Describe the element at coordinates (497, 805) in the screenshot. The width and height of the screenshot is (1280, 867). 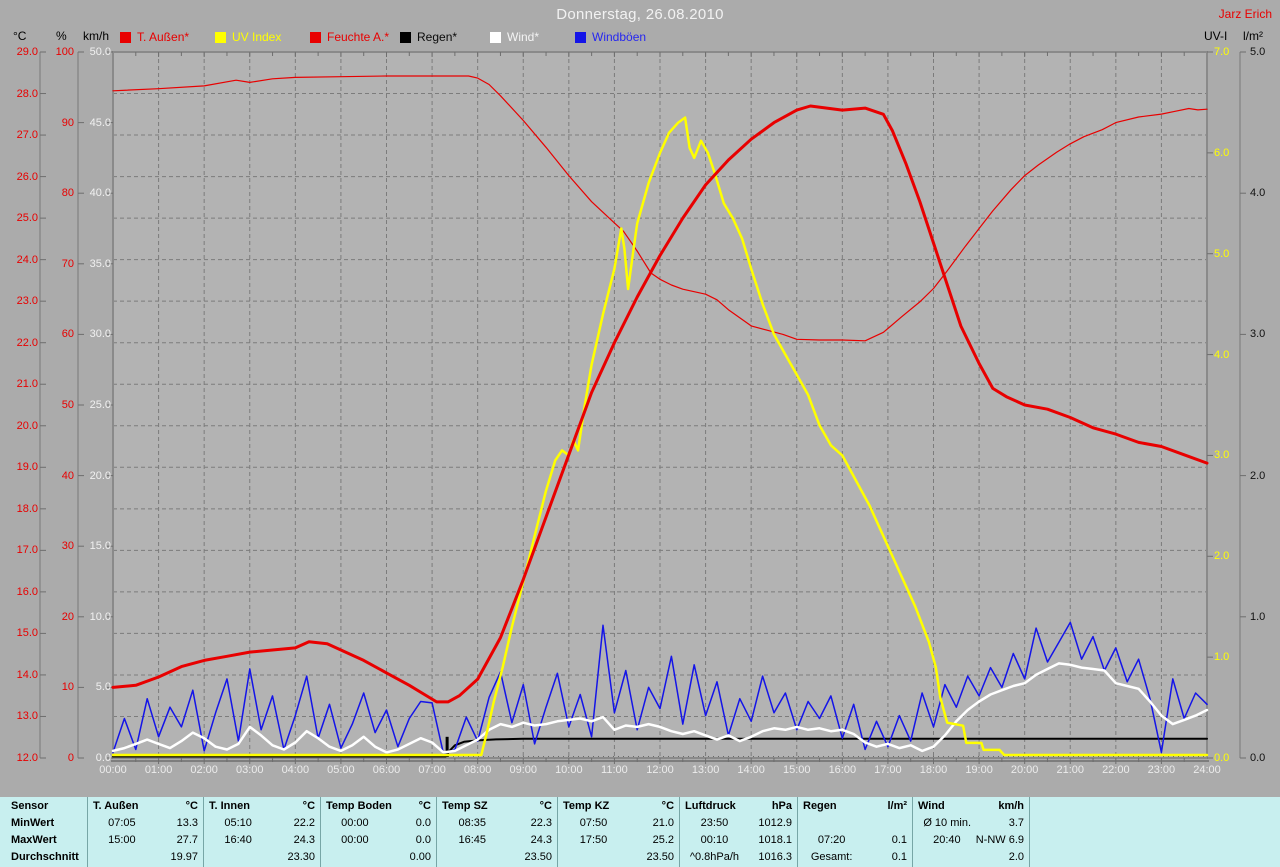
I see `table-col-header: Temp SZ °C` at that location.